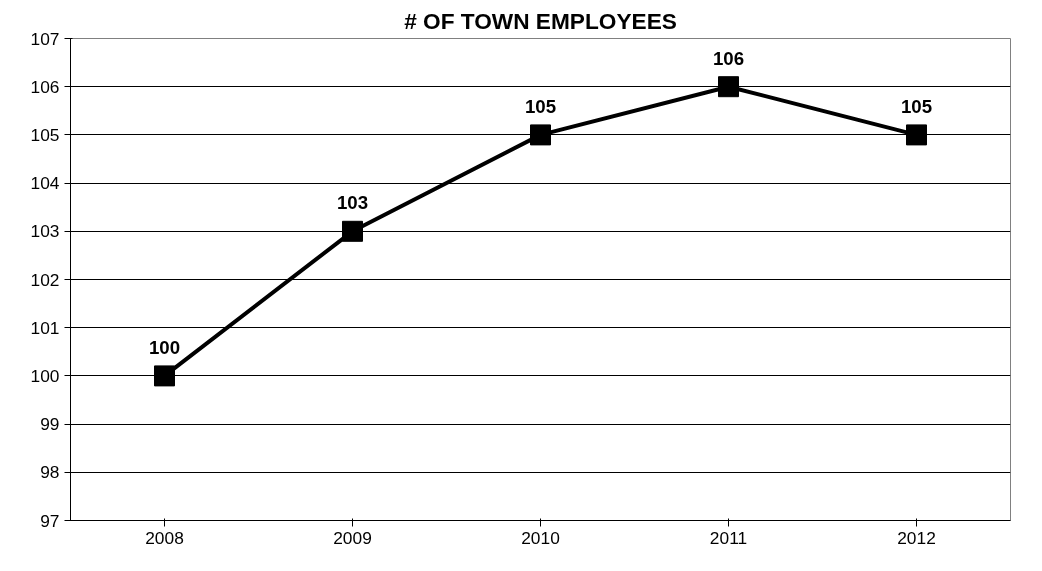  I want to click on y-tick-label: 102, so click(45, 279).